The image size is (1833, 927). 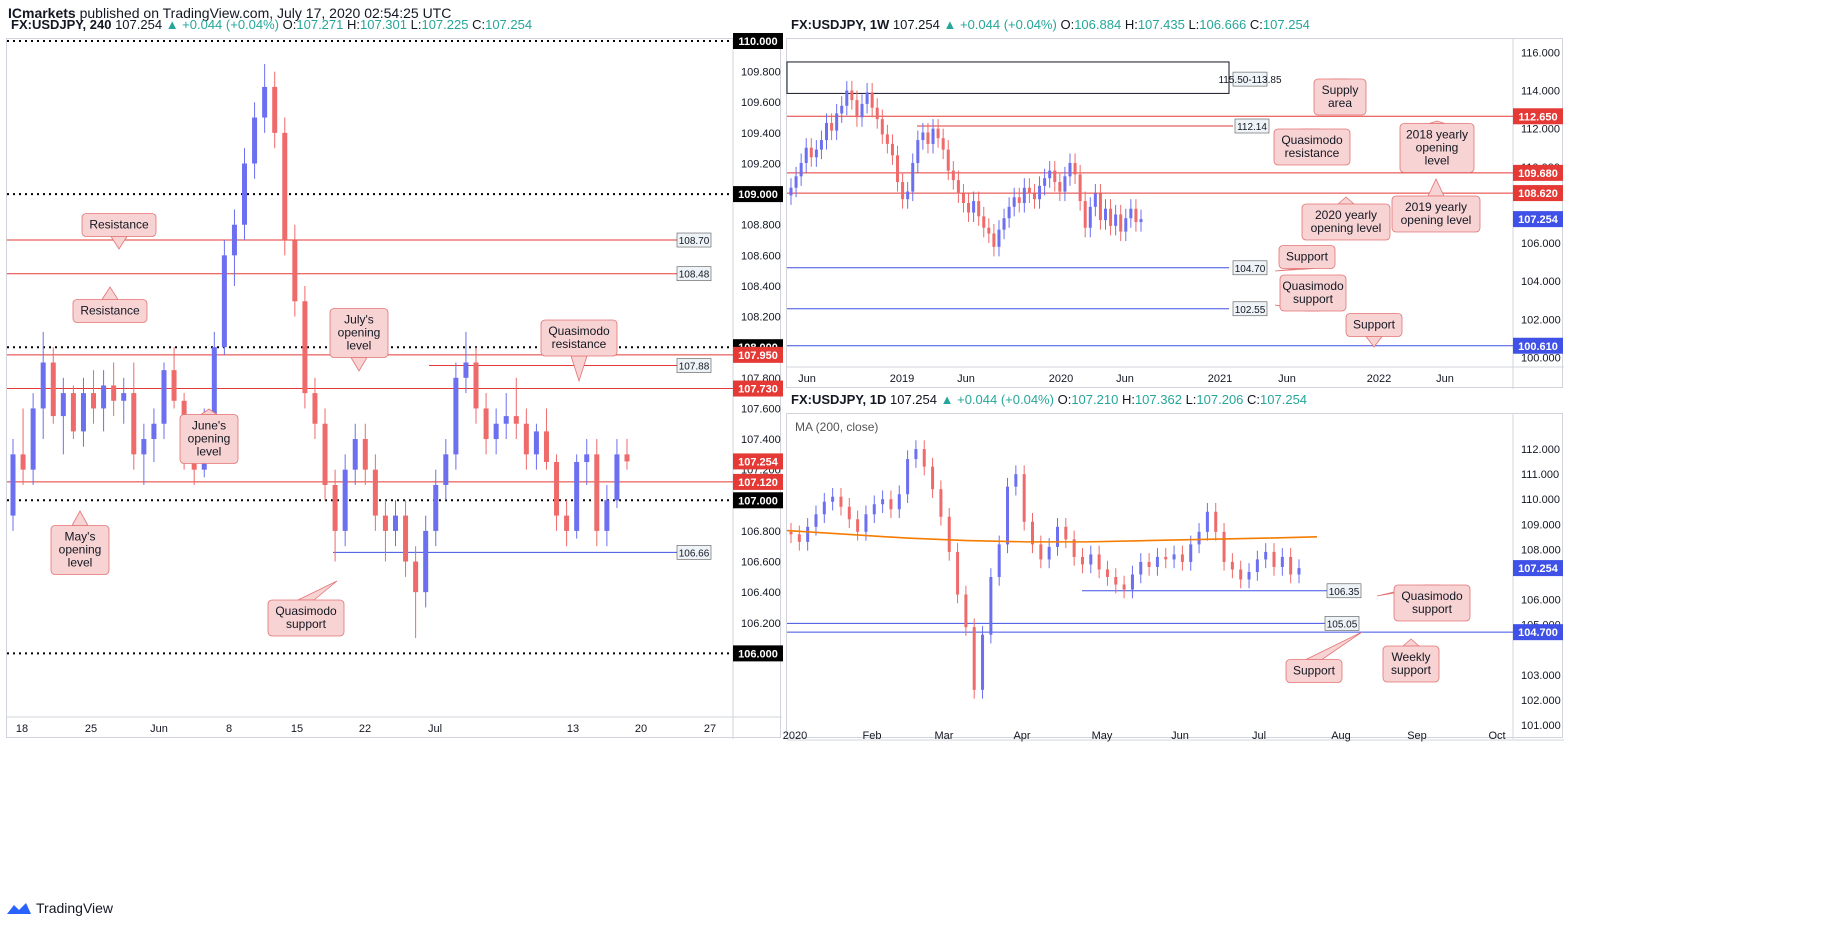 I want to click on x-tick-label: 2022, so click(x=1379, y=379).